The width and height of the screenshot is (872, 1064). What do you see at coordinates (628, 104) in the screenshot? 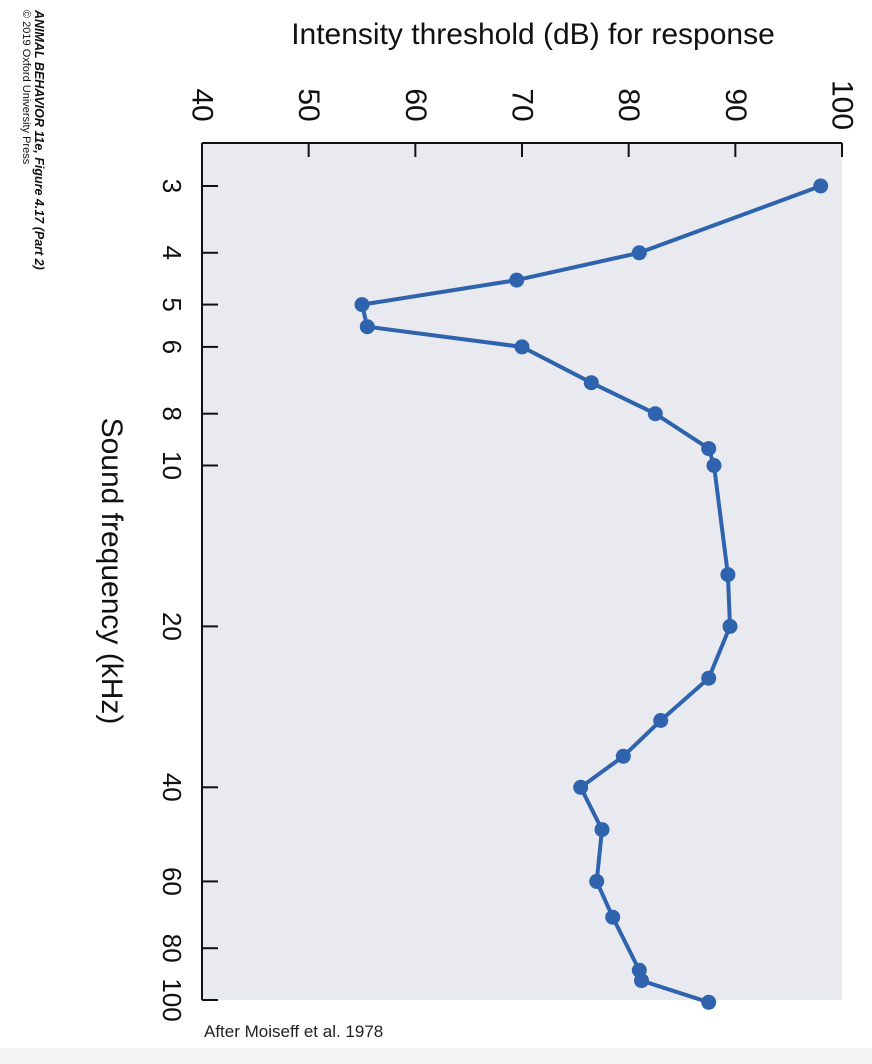
I see `intensity-tick-label-80: 80` at bounding box center [628, 104].